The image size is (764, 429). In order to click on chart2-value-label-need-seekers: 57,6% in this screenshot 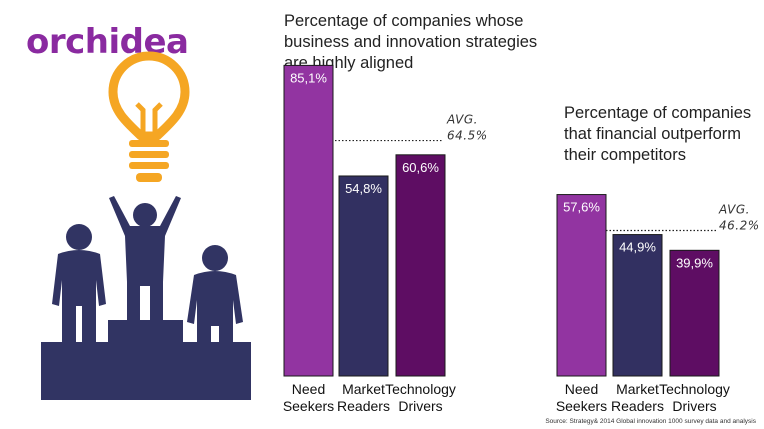, I will do `click(581, 207)`.